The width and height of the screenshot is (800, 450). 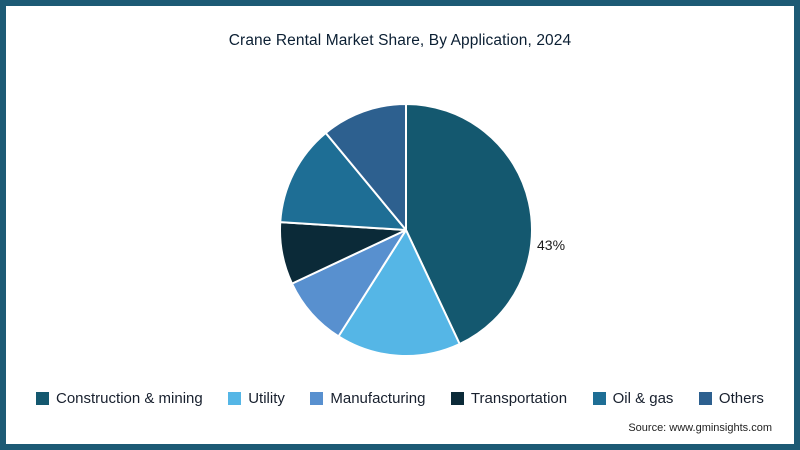 What do you see at coordinates (129, 398) in the screenshot?
I see `legend-label-construction-mining: Construction & mining` at bounding box center [129, 398].